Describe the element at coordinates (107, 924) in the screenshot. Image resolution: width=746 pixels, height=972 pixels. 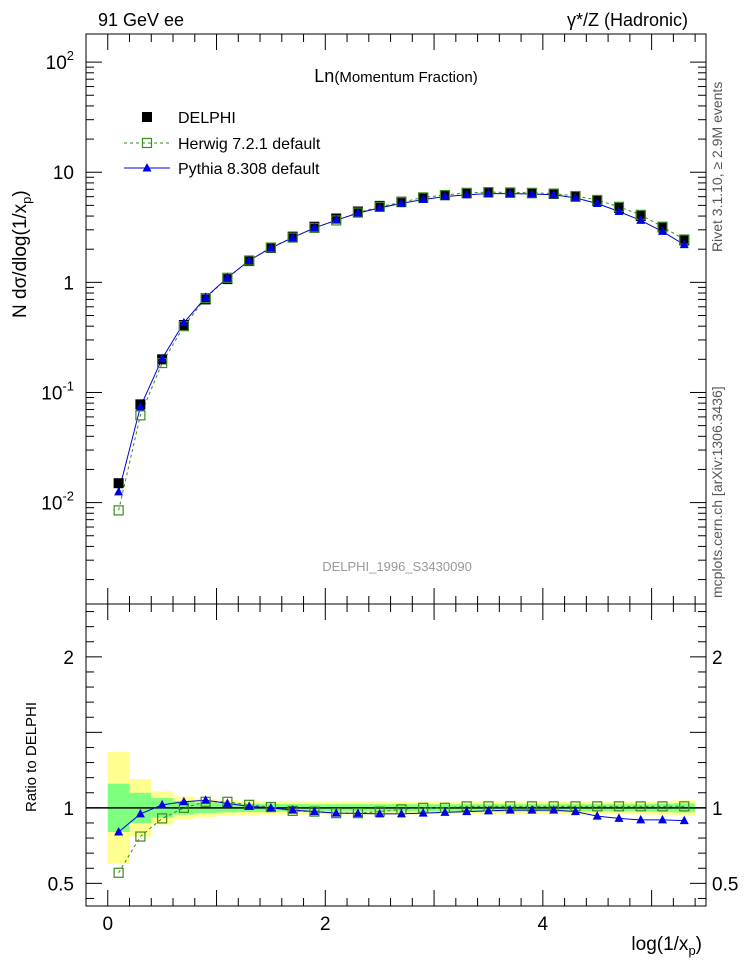
I see `x-tick-label: 0` at that location.